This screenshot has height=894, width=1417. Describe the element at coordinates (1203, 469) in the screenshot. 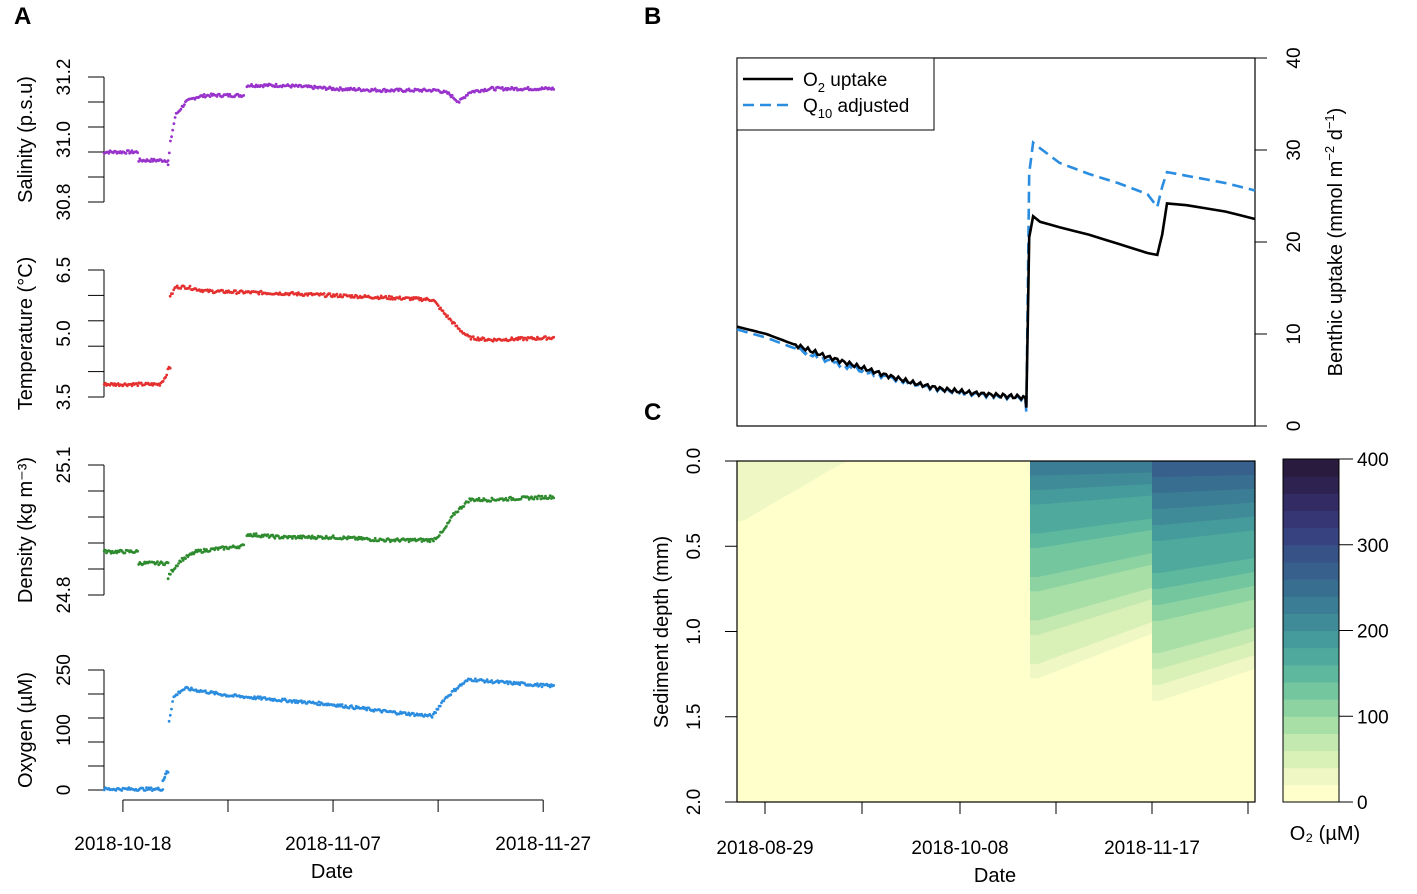

I see `panel-c-contour-band` at that location.